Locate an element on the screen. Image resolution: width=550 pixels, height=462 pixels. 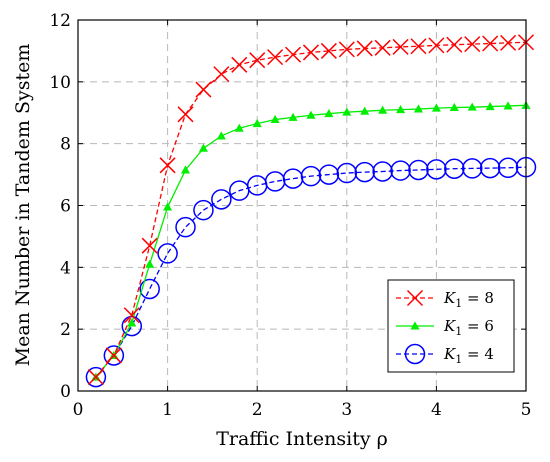
y-tick-label: 6 is located at coordinates (65, 207).